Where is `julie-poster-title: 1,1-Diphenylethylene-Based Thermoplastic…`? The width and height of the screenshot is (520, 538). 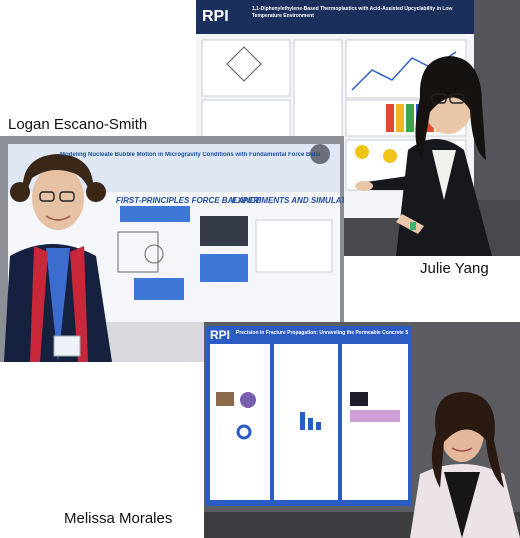
julie-poster-title: 1,1-Diphenylethylene-Based Thermoplastic… is located at coordinates (352, 12).